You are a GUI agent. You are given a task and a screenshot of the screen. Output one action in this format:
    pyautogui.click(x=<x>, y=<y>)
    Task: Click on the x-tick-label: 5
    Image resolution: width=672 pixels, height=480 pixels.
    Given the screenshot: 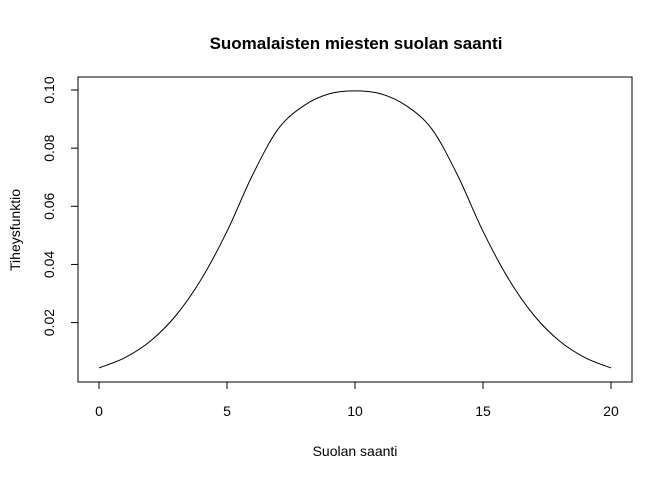 What is the action you would take?
    pyautogui.click(x=227, y=411)
    